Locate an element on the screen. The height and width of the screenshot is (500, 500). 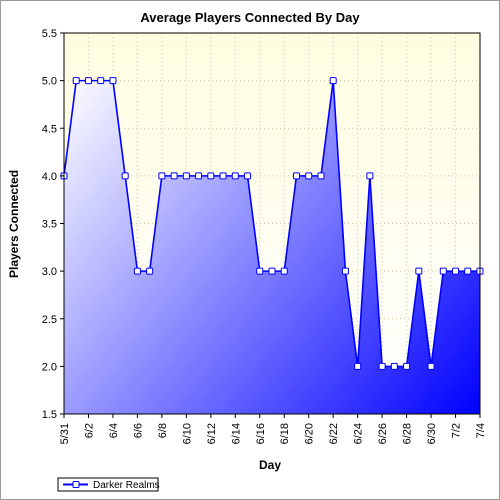
x-tick-label: 7/4 is located at coordinates (481, 430).